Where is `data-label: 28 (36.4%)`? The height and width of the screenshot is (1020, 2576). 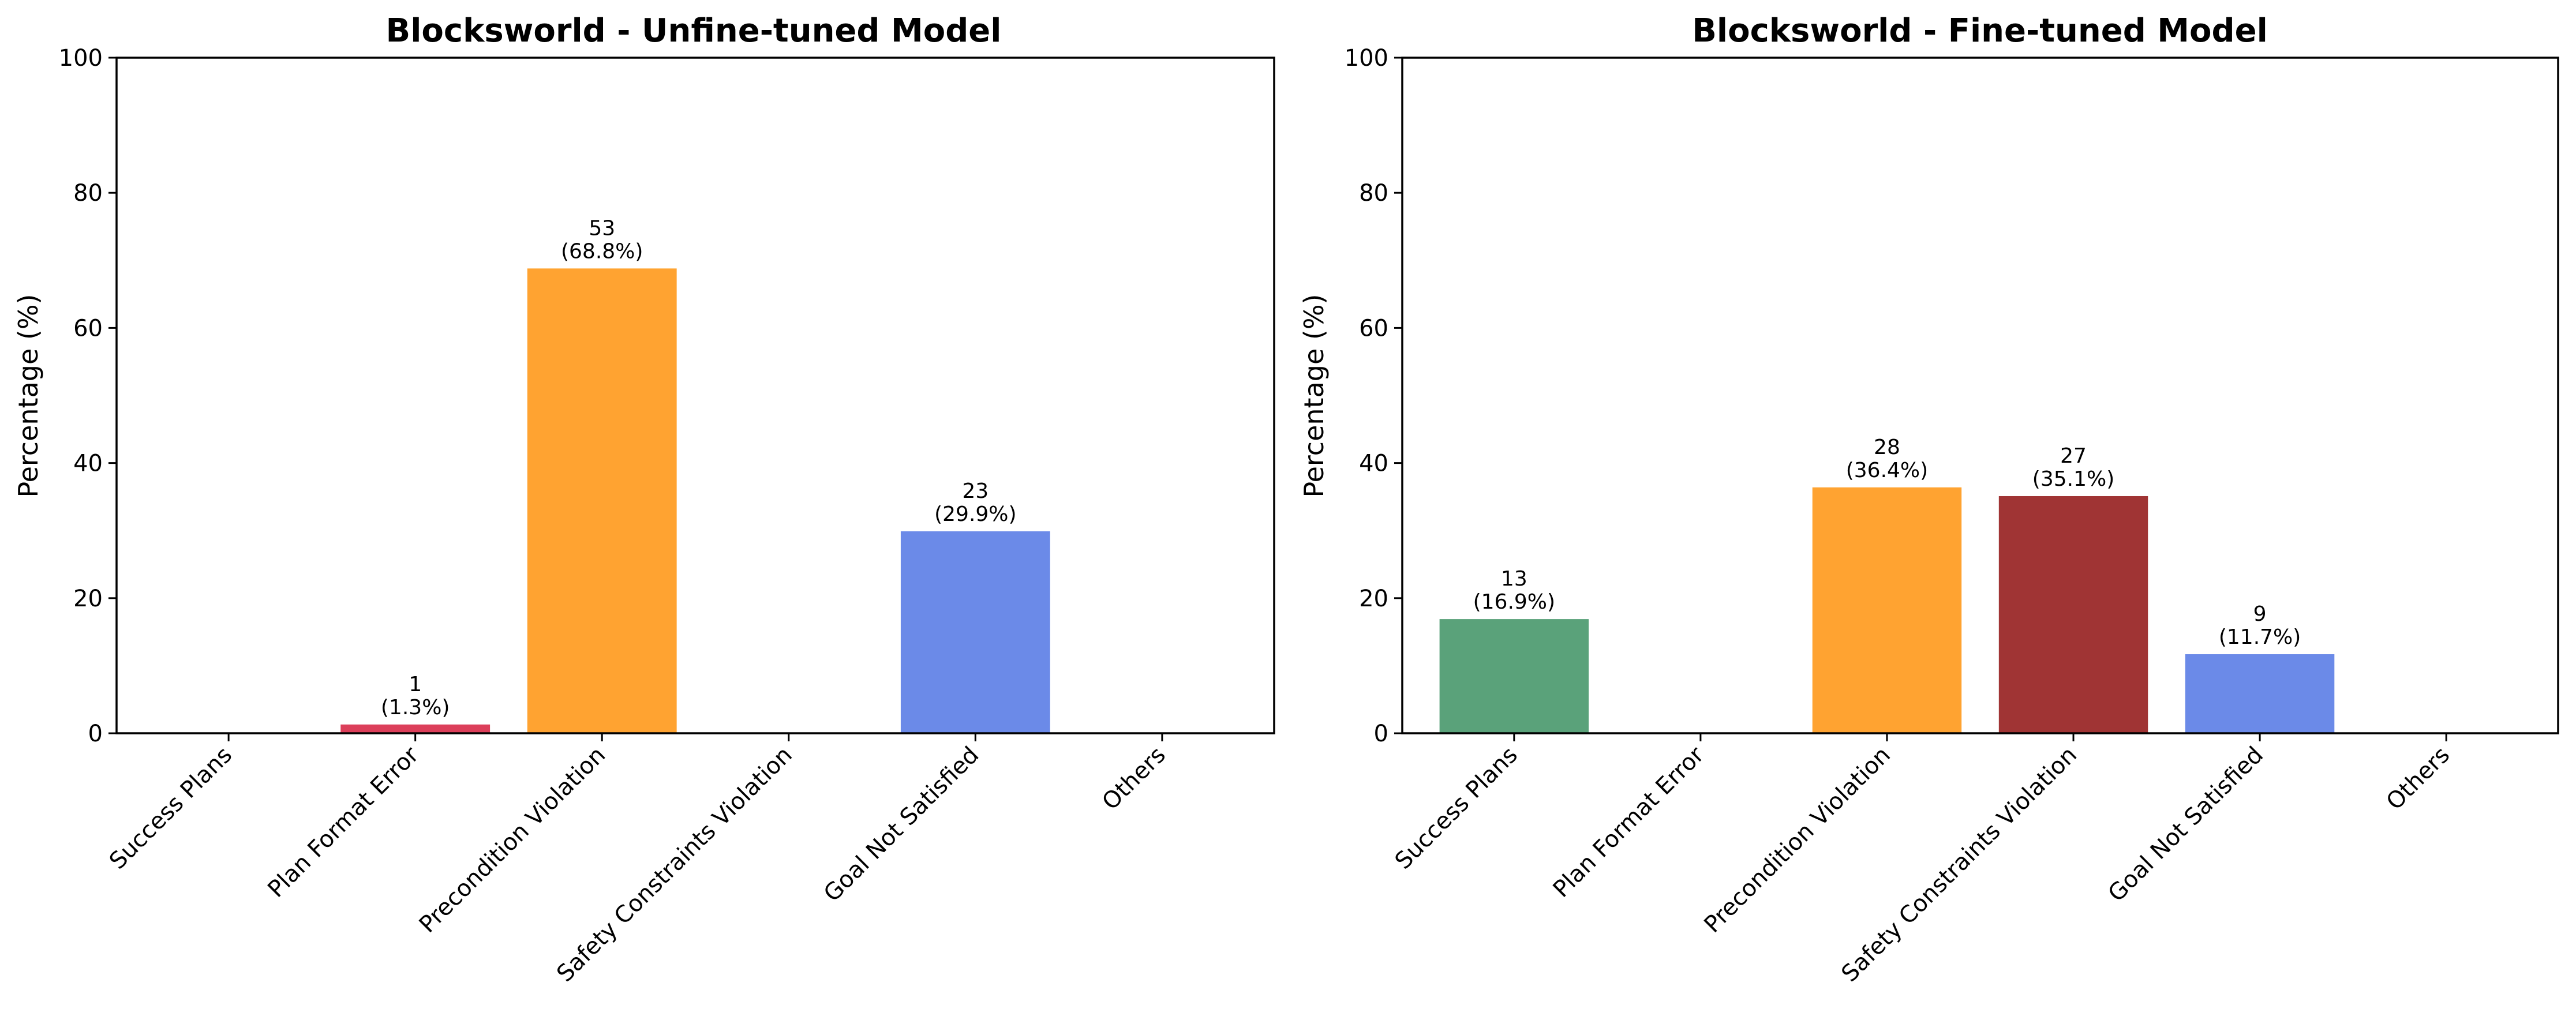 data-label: 28 (36.4%) is located at coordinates (1887, 459).